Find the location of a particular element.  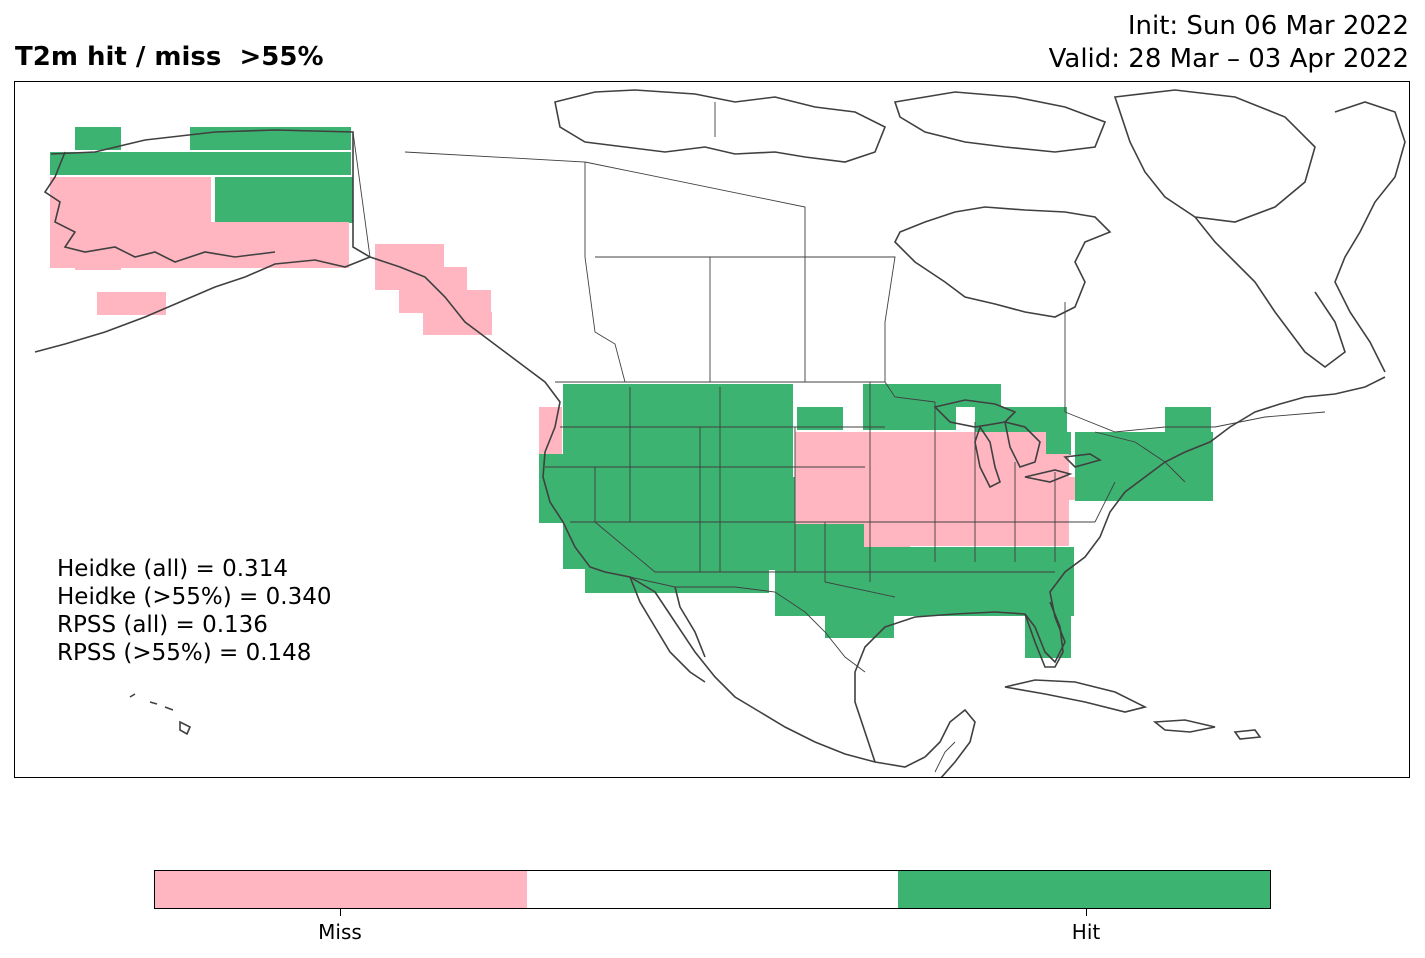

heidke-55: Heidke (>55%) = 0.340 is located at coordinates (194, 597).